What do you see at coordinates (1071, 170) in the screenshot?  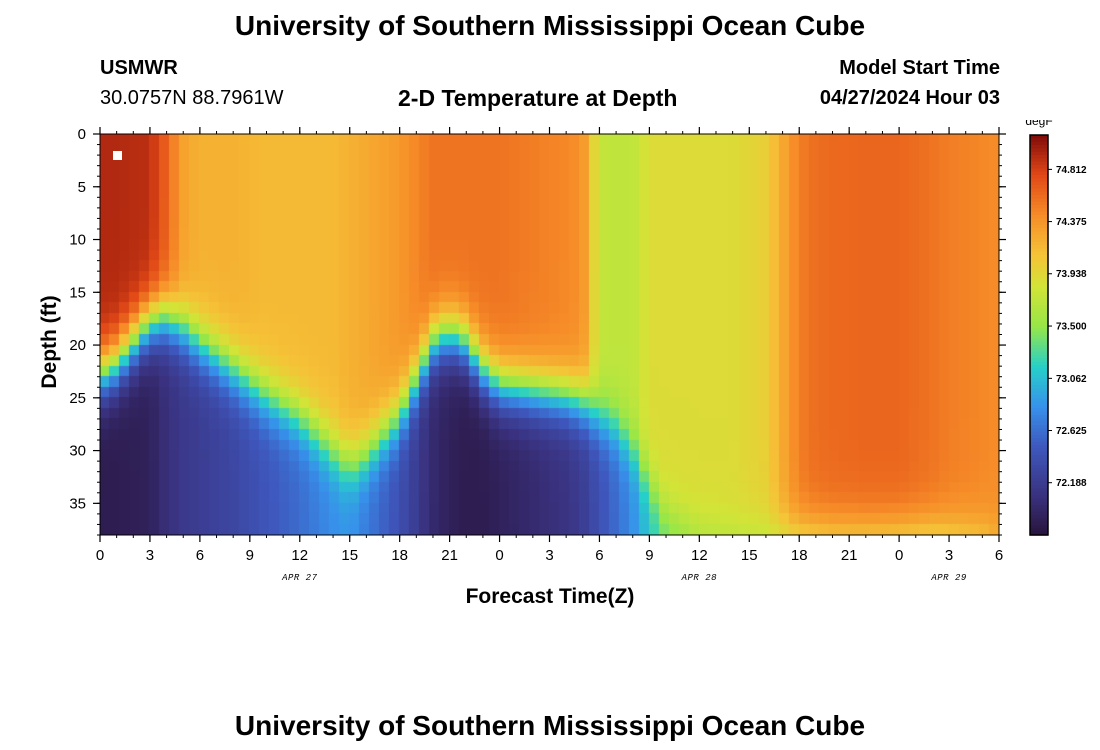 I see `colorbar-tick-label: 74.812` at bounding box center [1071, 170].